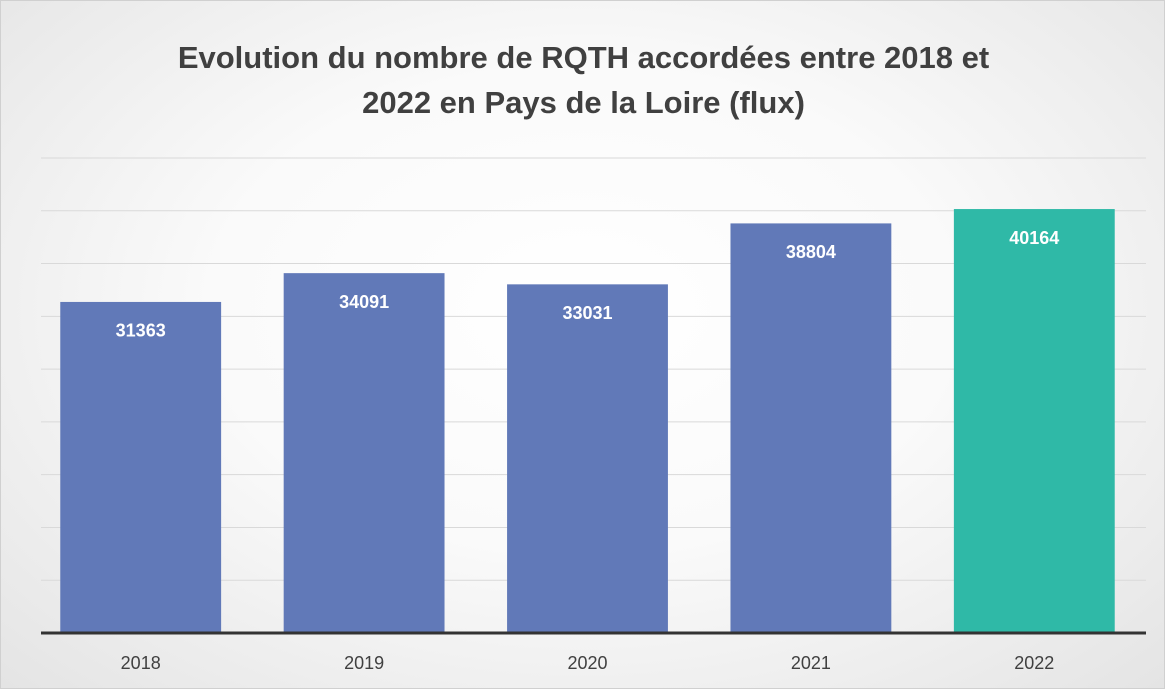 This screenshot has height=690, width=1165. Describe the element at coordinates (141, 331) in the screenshot. I see `value-label: 31363` at that location.